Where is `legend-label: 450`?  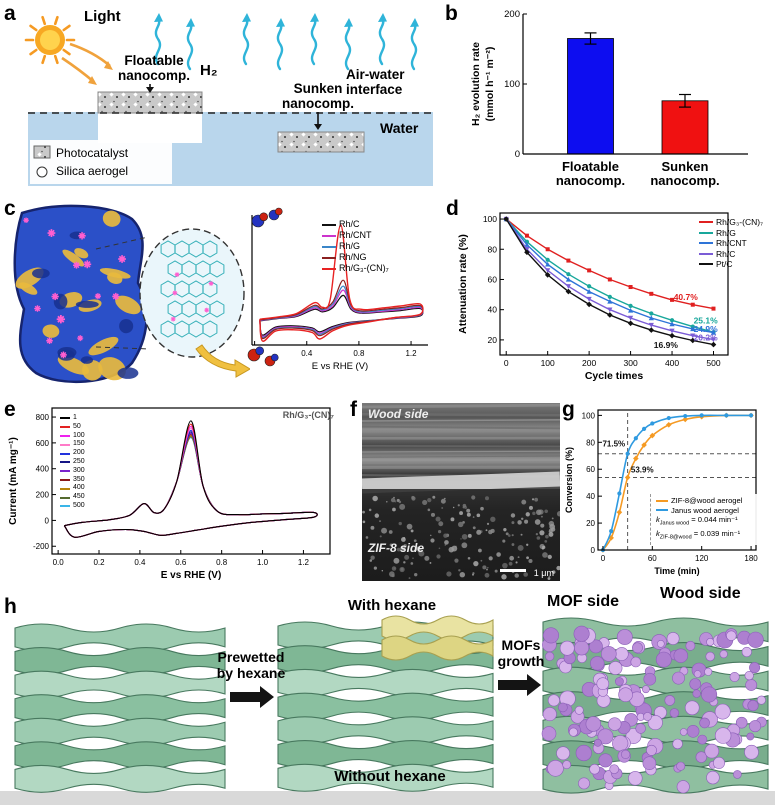 legend-label: 450 is located at coordinates (79, 497).